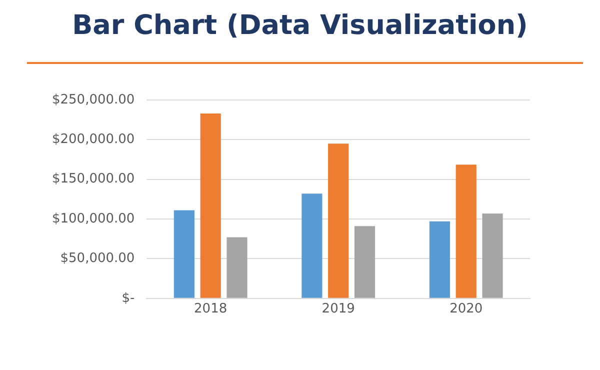 The image size is (600, 370). Describe the element at coordinates (93, 140) in the screenshot. I see `y-tick-label: $200,000.00` at that location.